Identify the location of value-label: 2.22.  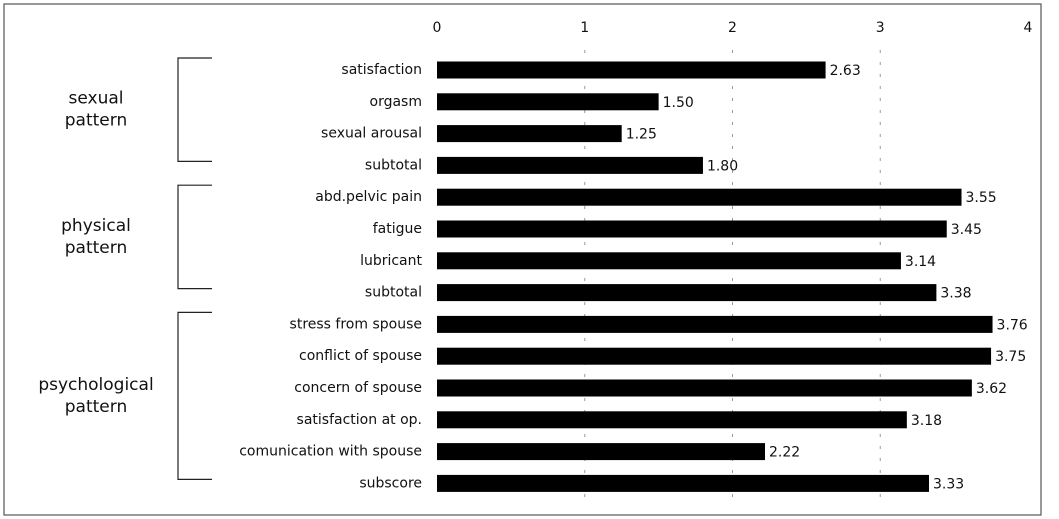
(784, 453).